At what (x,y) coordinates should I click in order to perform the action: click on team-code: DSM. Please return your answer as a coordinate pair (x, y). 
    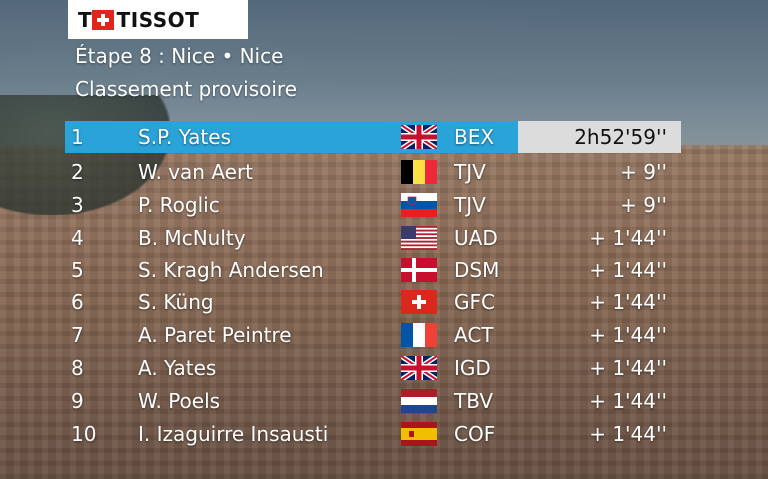
    Looking at the image, I should click on (477, 270).